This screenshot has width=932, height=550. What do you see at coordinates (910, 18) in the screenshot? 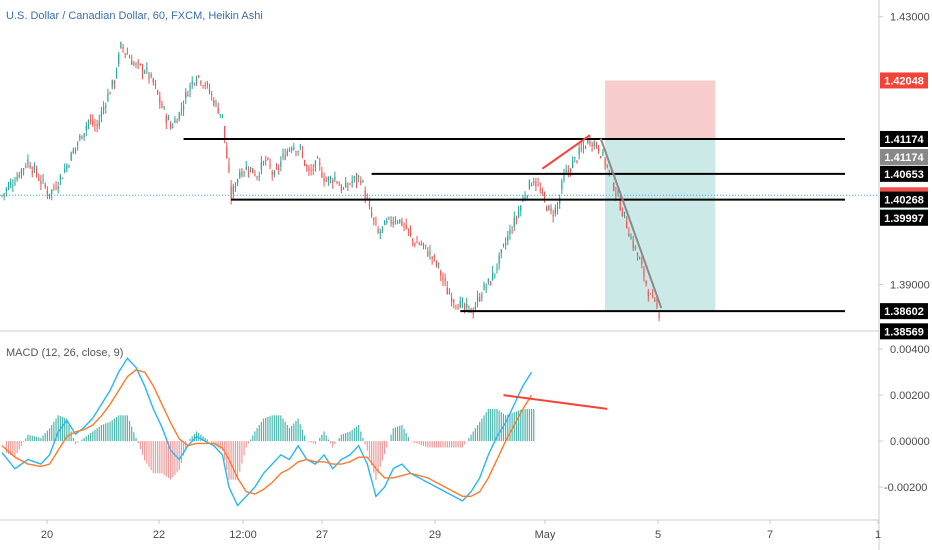
I see `y-tick-label: 1.43000` at bounding box center [910, 18].